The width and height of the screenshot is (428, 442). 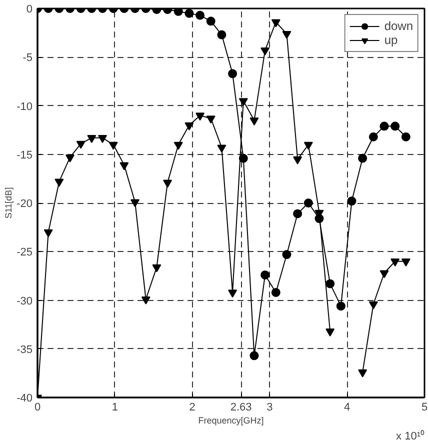 What do you see at coordinates (37, 408) in the screenshot?
I see `x-tick-label: 0` at bounding box center [37, 408].